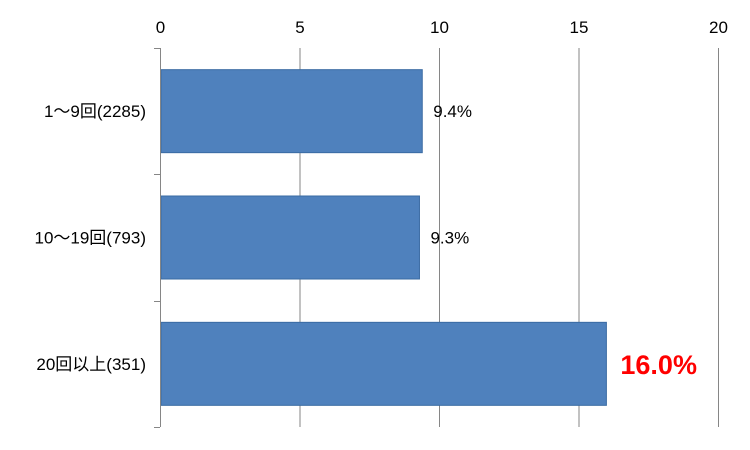 The height and width of the screenshot is (450, 750). Describe the element at coordinates (452, 111) in the screenshot. I see `data-label: 9.4%` at that location.